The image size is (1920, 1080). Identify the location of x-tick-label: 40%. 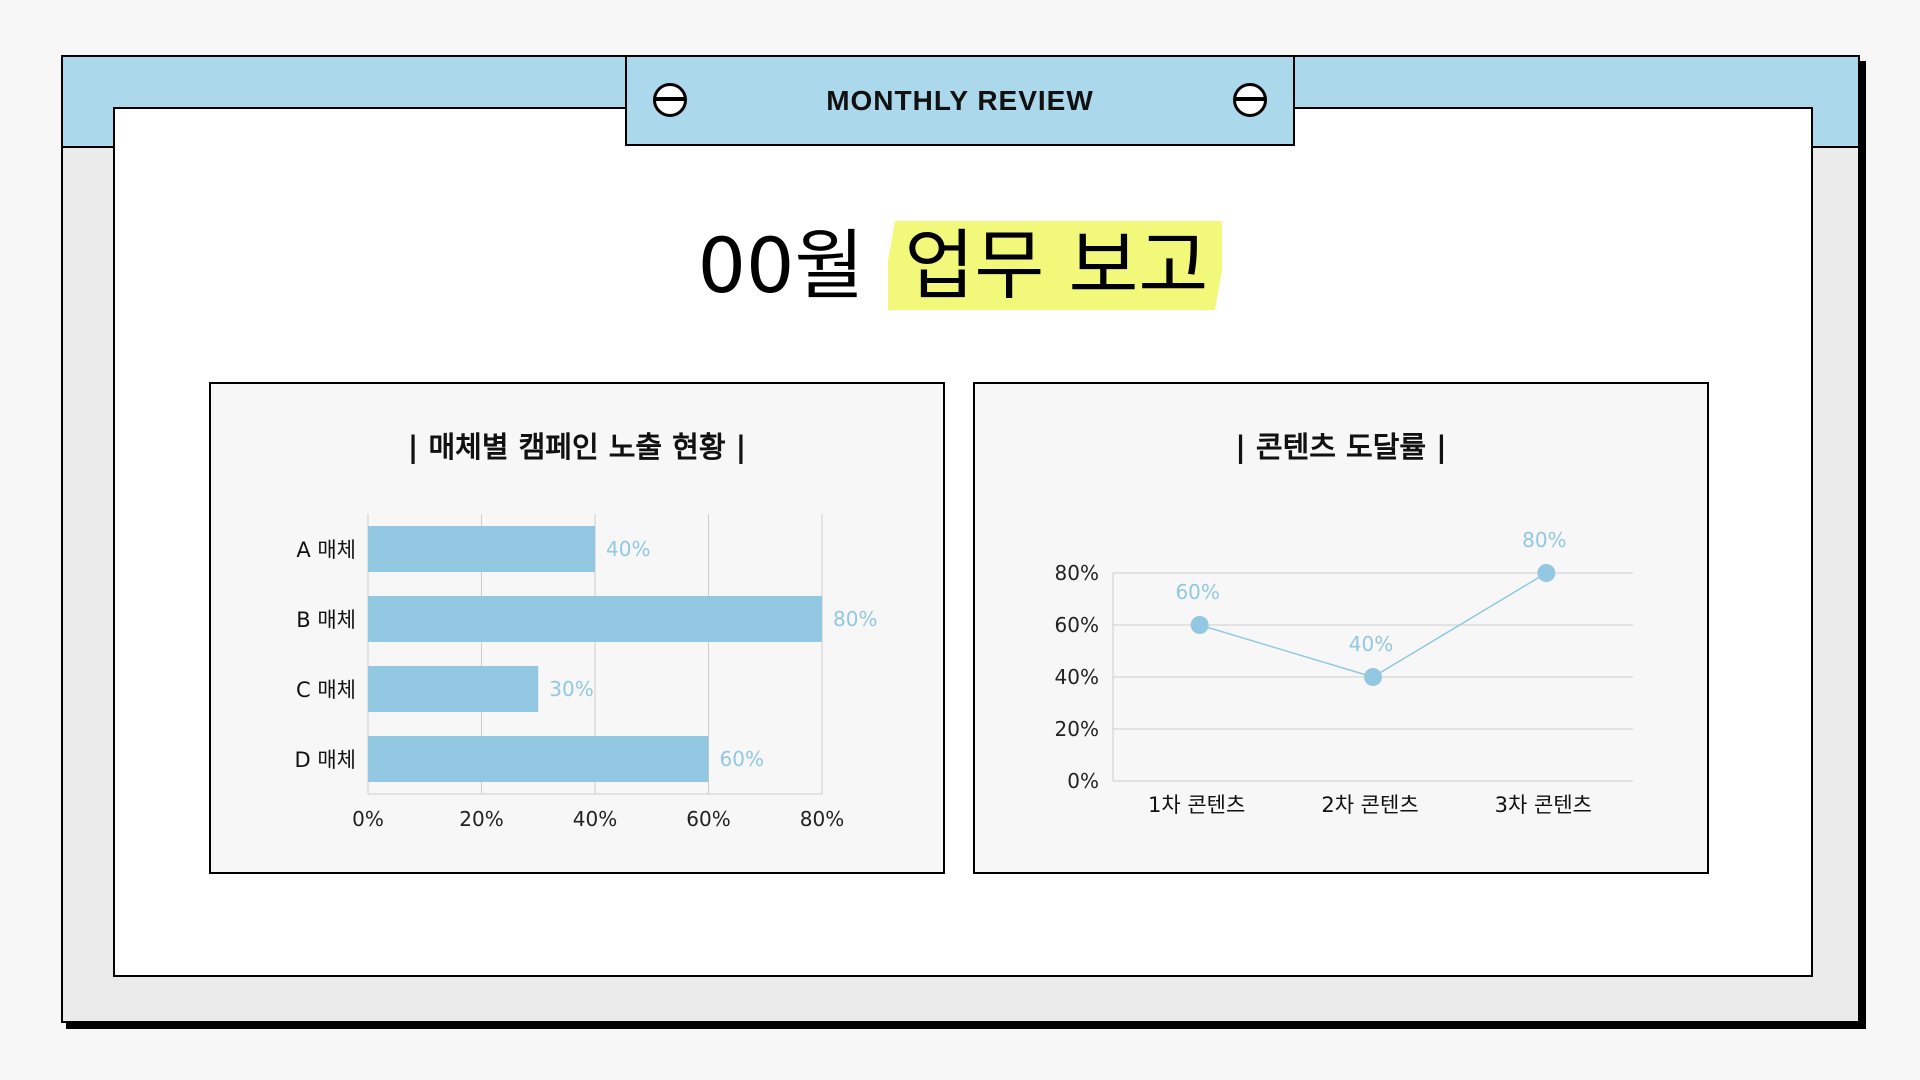
(595, 819).